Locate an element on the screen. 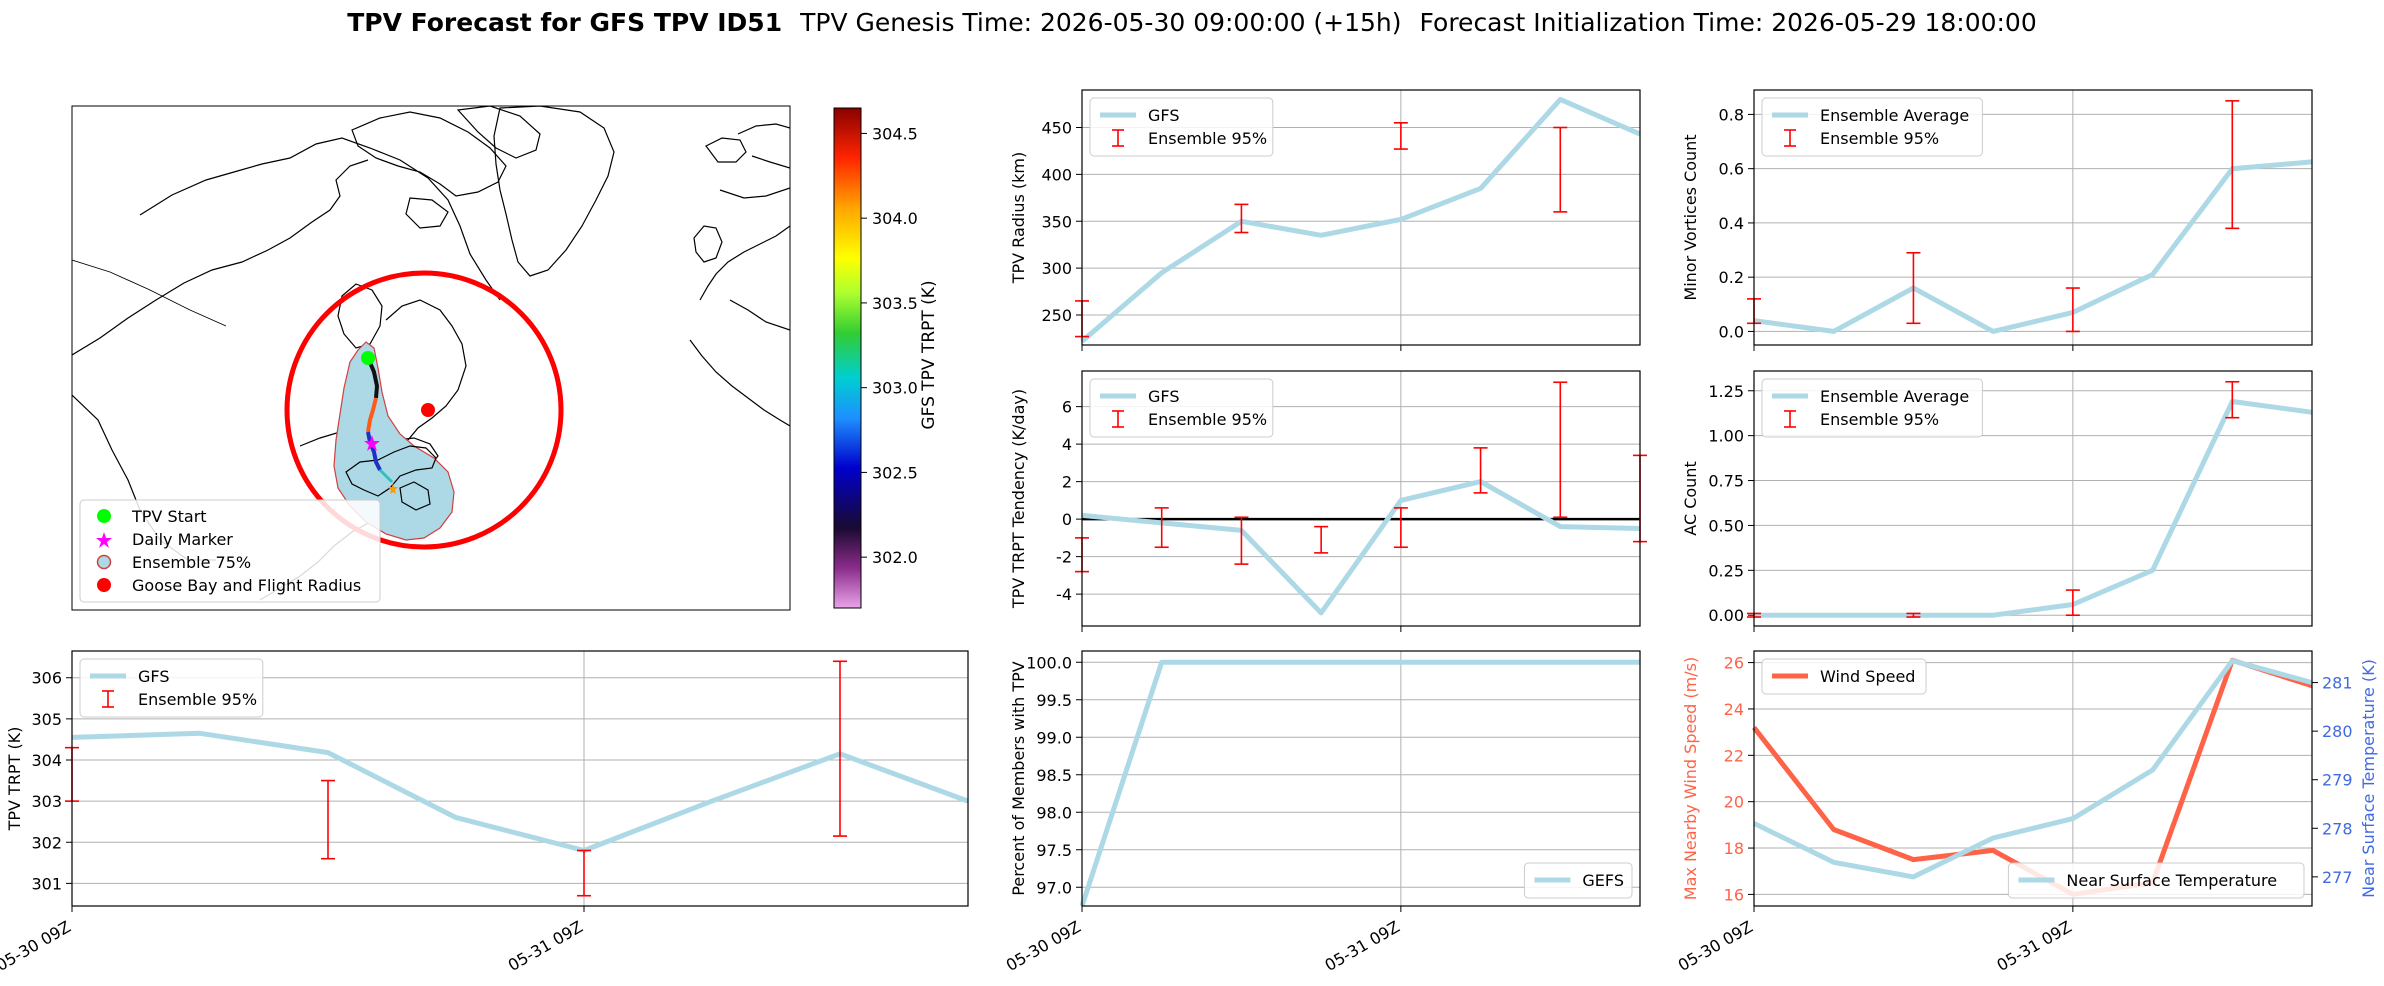 This screenshot has height=986, width=2384. colorbar-tick-label: 303.0 is located at coordinates (895, 388).